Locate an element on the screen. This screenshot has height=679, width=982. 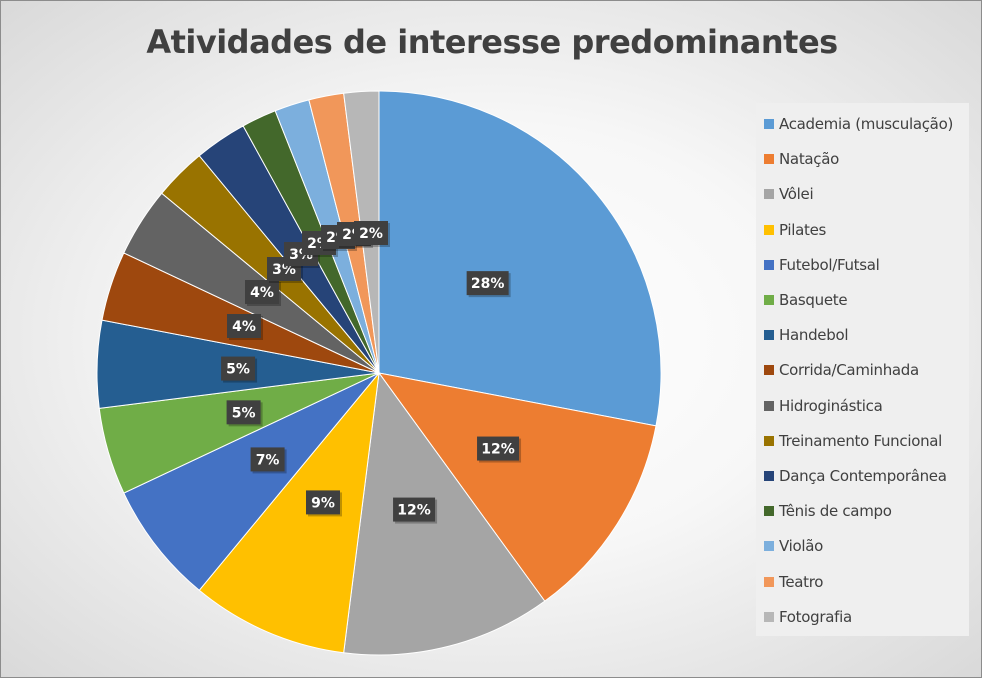
legend-item: Vôlei is located at coordinates (789, 195).